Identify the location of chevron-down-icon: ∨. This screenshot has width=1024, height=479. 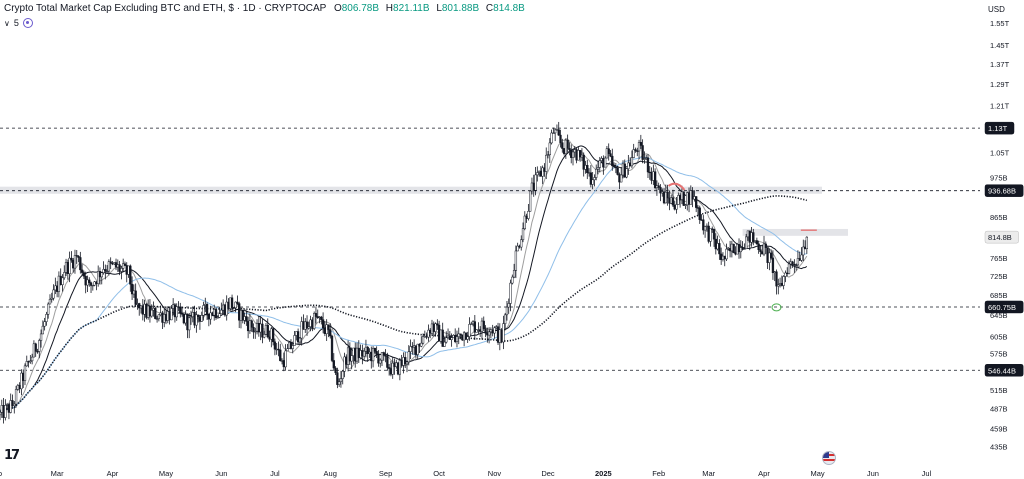
(7, 23).